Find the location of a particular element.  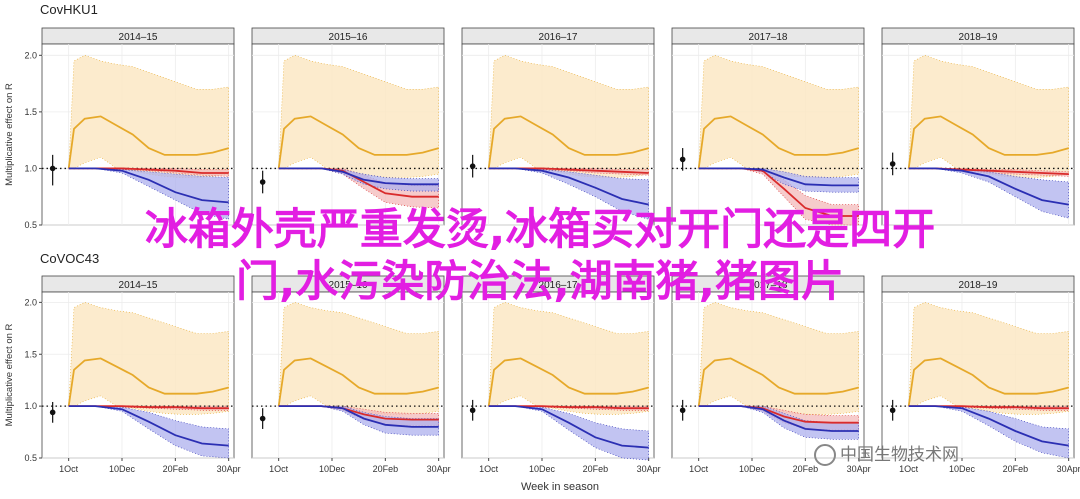

facet-2015–16: 2015–16 is located at coordinates (348, 126).